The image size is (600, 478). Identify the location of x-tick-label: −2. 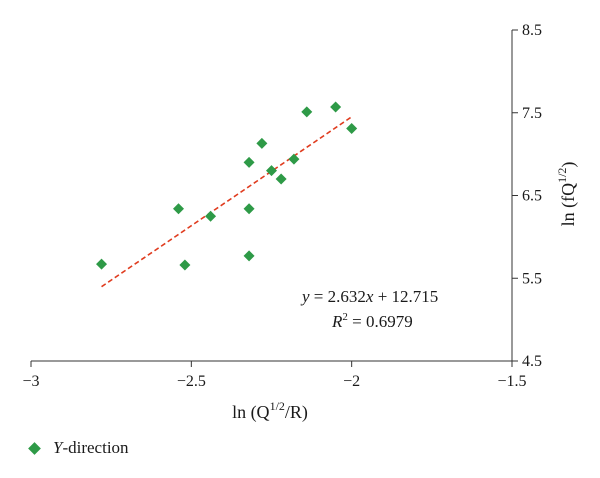
(351, 381).